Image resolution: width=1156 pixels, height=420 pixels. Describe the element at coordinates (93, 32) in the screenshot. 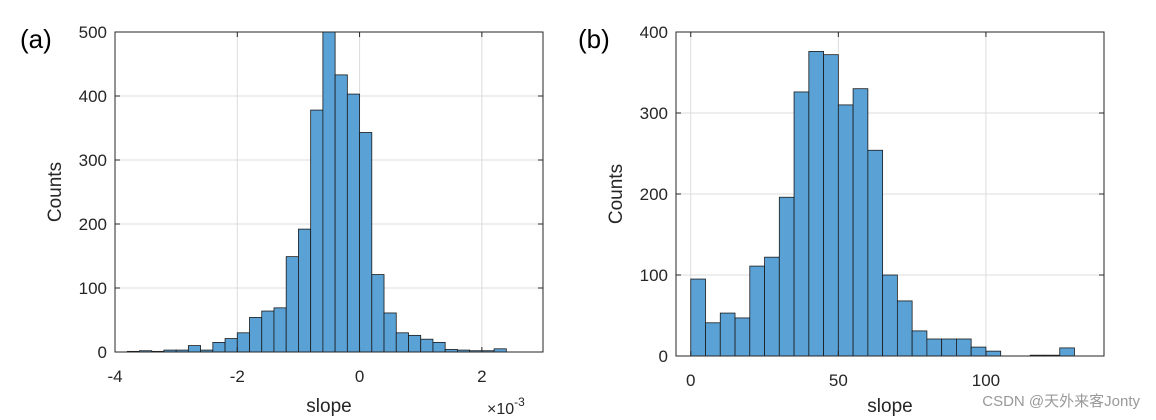

I see `y-tick-label: 500` at that location.